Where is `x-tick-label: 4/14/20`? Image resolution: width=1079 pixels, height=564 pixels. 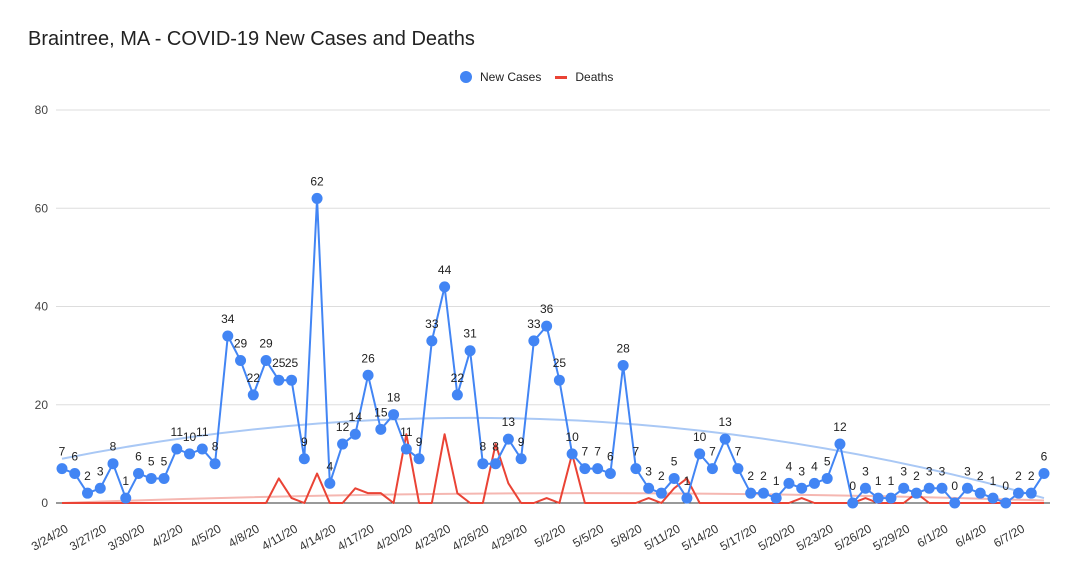 x-tick-label: 4/14/20 is located at coordinates (318, 537).